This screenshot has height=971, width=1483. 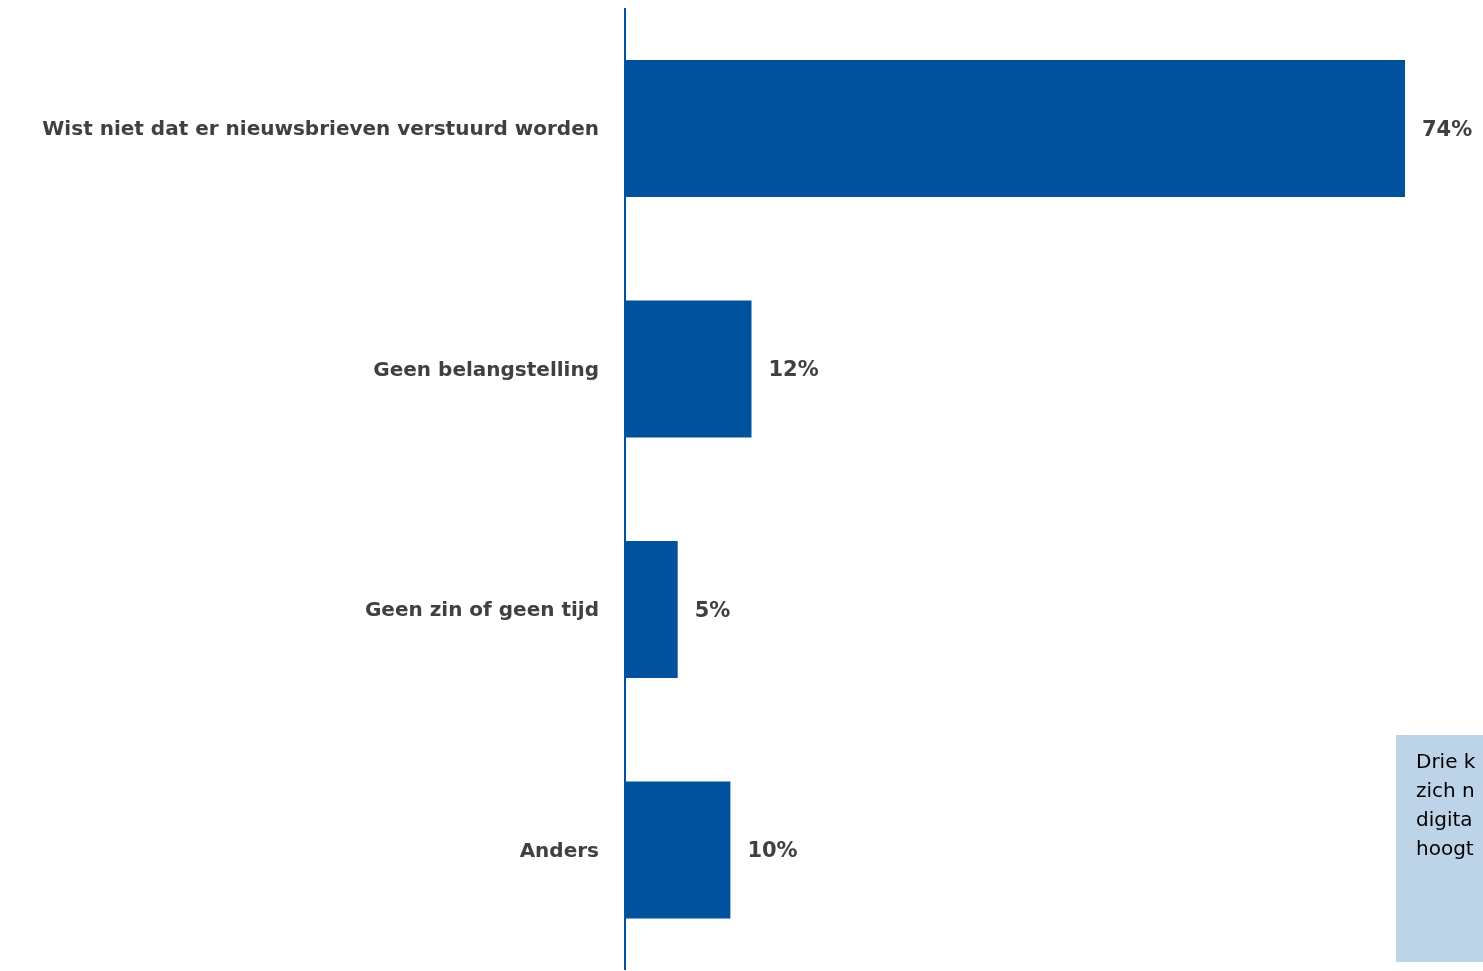 What do you see at coordinates (1447, 128) in the screenshot?
I see `data-label: 74%` at bounding box center [1447, 128].